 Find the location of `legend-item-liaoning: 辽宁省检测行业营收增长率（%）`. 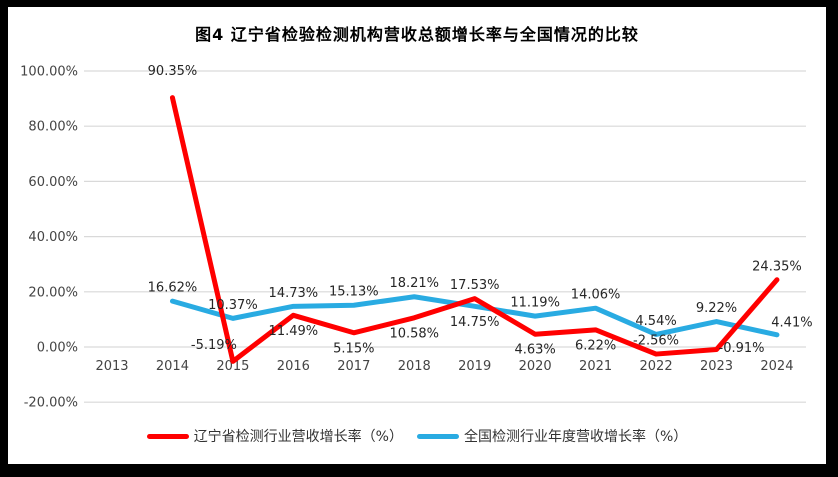

legend-item-liaoning: 辽宁省检测行业营收增长率（%） is located at coordinates (274, 436).